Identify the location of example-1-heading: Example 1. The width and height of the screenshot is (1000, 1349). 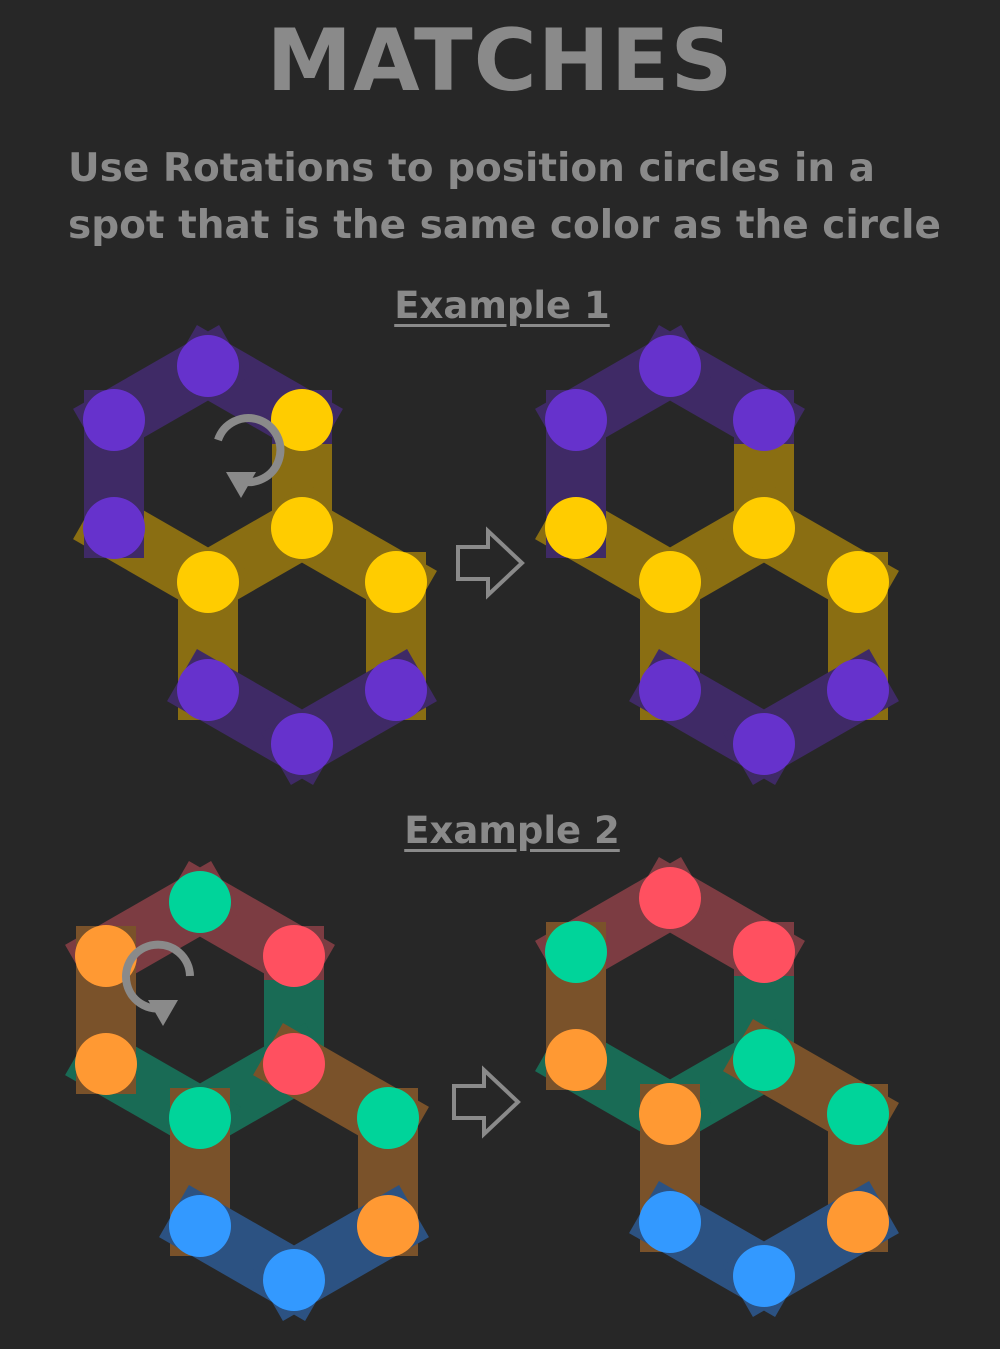
(502, 305).